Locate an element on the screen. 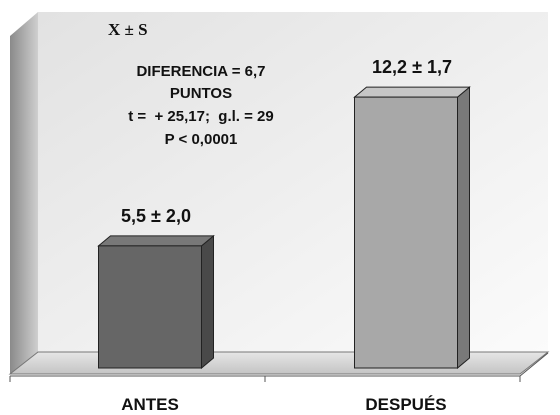 Image resolution: width=560 pixels, height=415 pixels. category-labels: ANTES DESPUÉS is located at coordinates (283, 404).